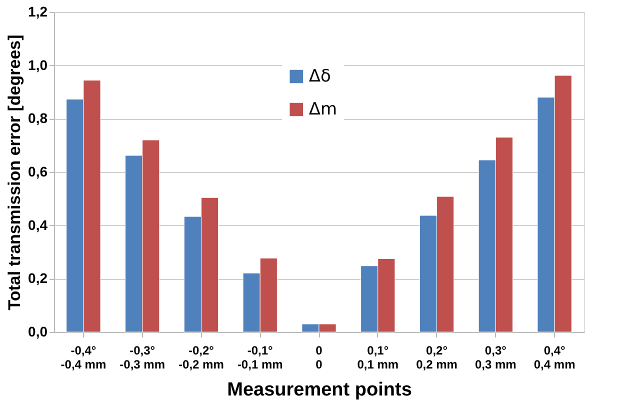 This screenshot has height=417, width=617. What do you see at coordinates (14, 172) in the screenshot?
I see `y-axis-title: Total transmission error [degrees]` at bounding box center [14, 172].